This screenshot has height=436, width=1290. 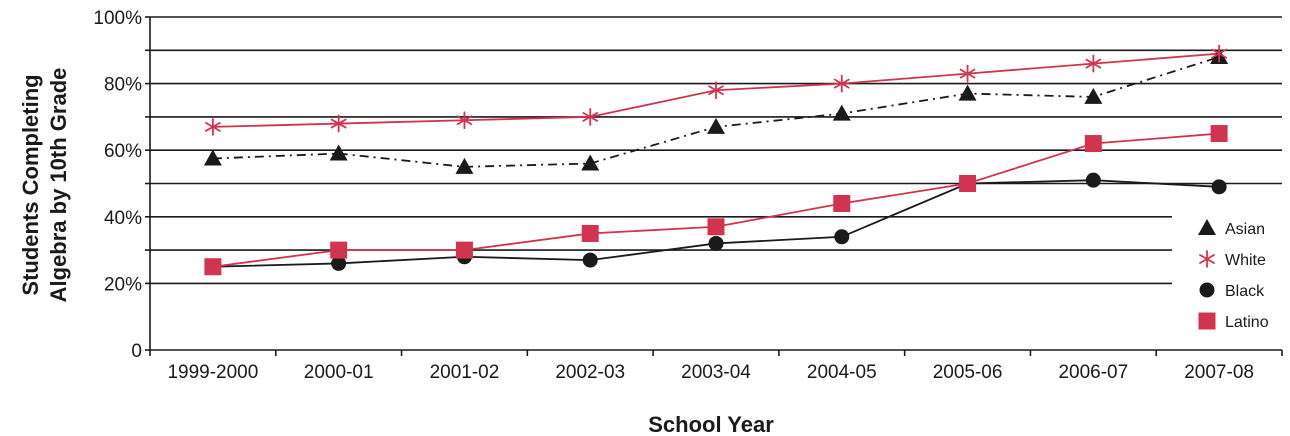 What do you see at coordinates (590, 372) in the screenshot?
I see `x-tick-label: 2002-03` at bounding box center [590, 372].